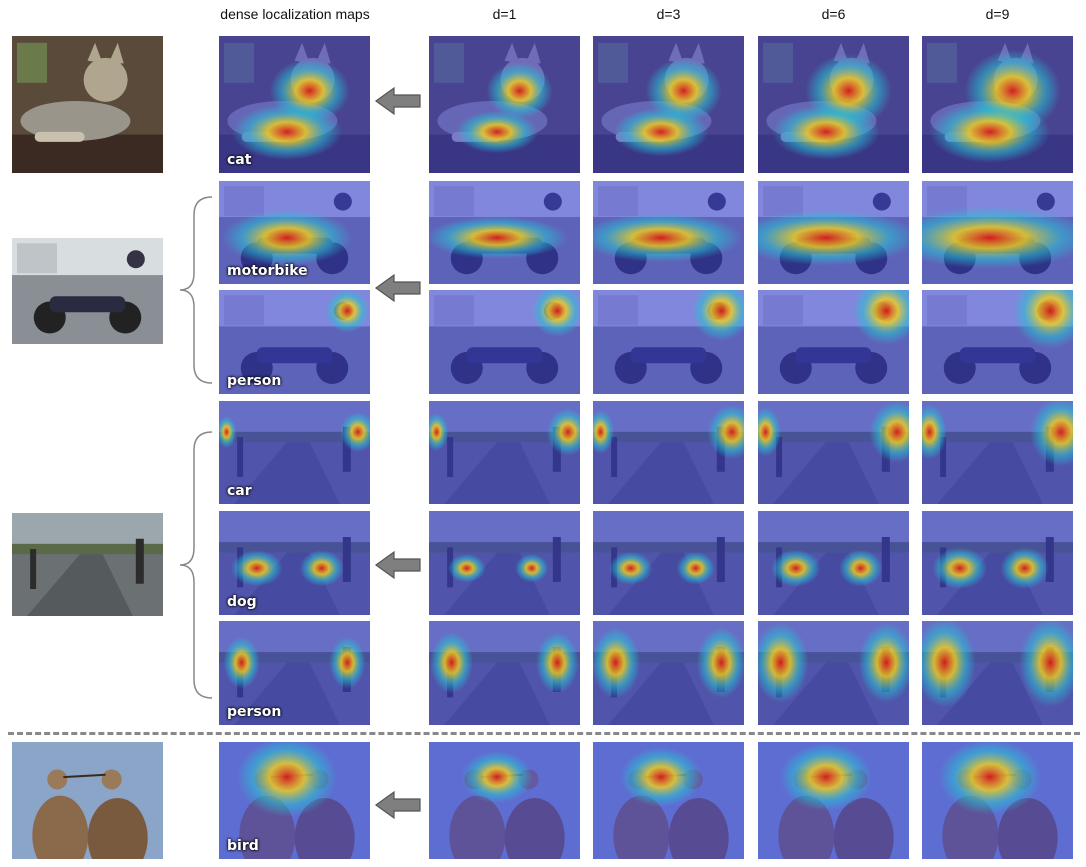 This screenshot has height=867, width=1086. Describe the element at coordinates (833, 800) in the screenshot. I see `map-bird-d3` at that location.